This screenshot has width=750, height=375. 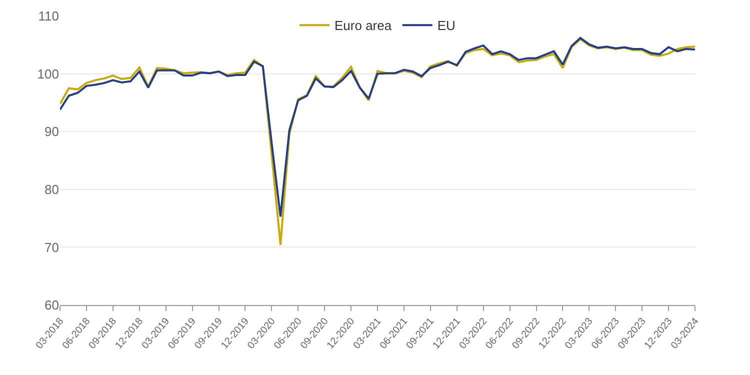 What do you see at coordinates (51, 247) in the screenshot?
I see `y-tick-label: 70` at bounding box center [51, 247].